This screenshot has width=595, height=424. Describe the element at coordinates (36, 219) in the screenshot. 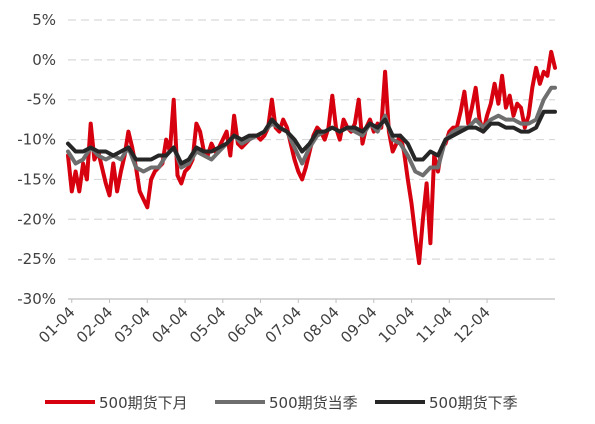

I see `y-tick-label: -20%` at that location.